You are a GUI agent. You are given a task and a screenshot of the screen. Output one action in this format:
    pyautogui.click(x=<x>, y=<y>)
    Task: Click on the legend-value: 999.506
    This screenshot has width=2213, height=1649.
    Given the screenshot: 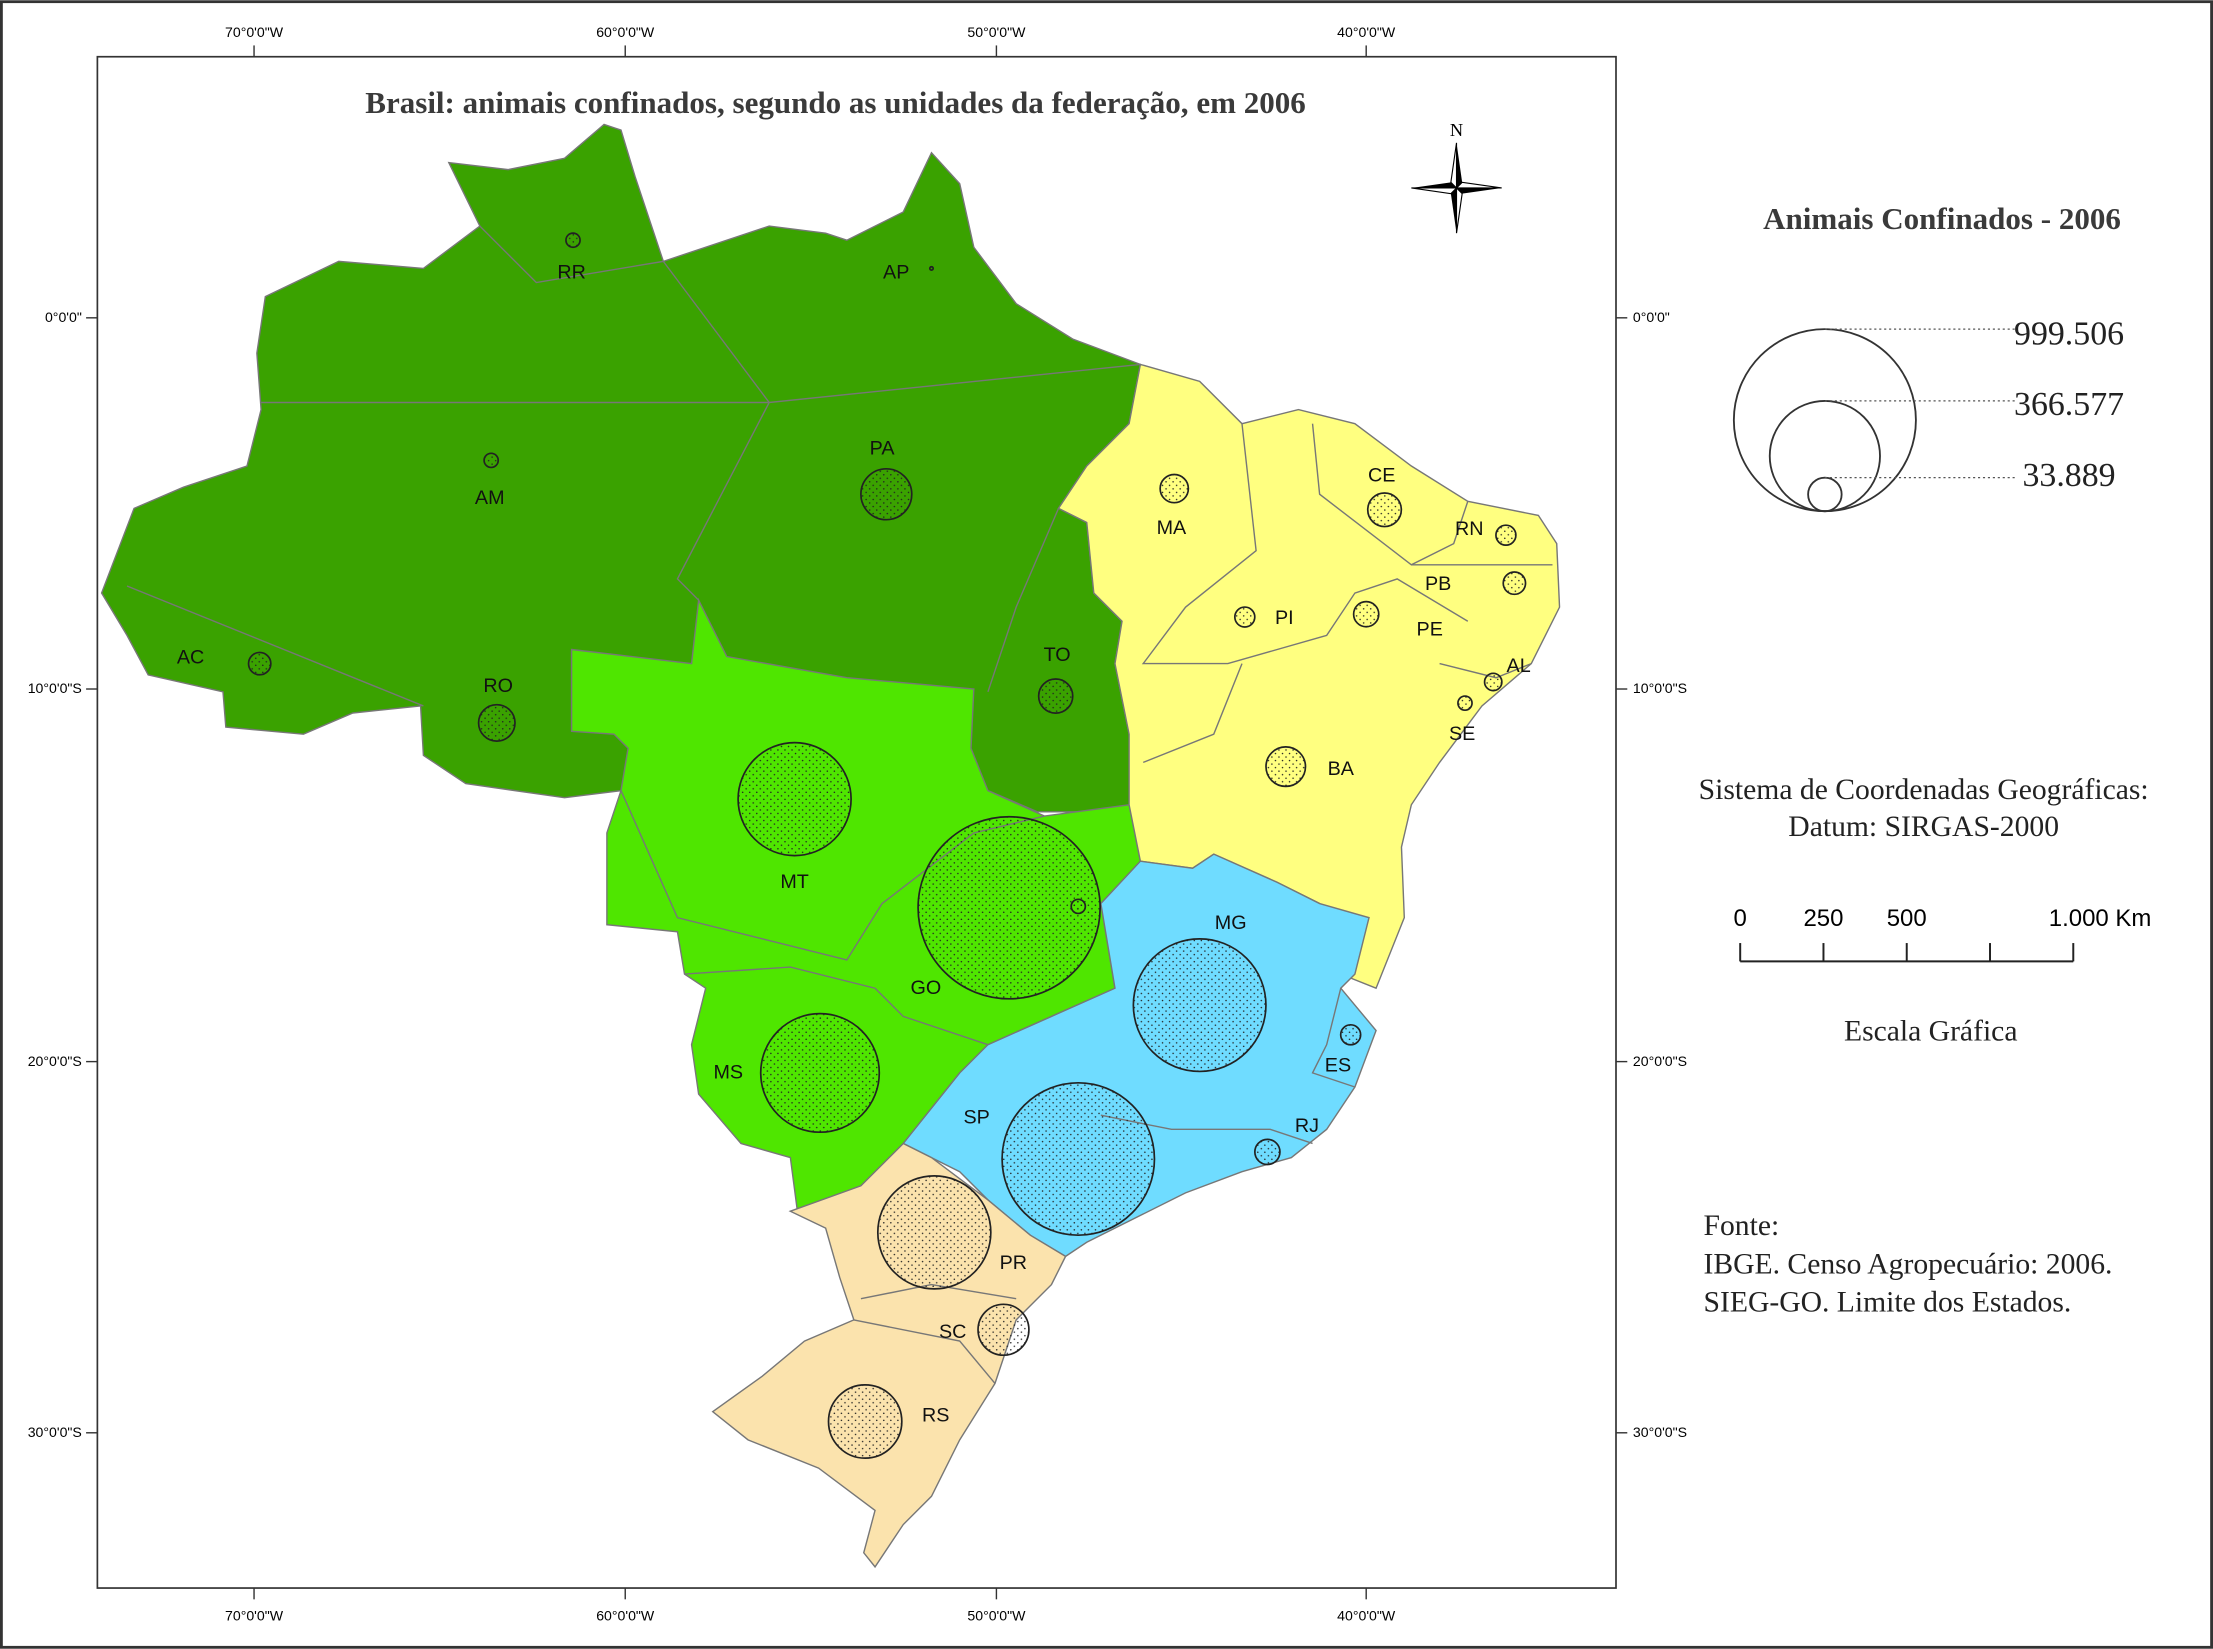 What is the action you would take?
    pyautogui.click(x=2069, y=334)
    